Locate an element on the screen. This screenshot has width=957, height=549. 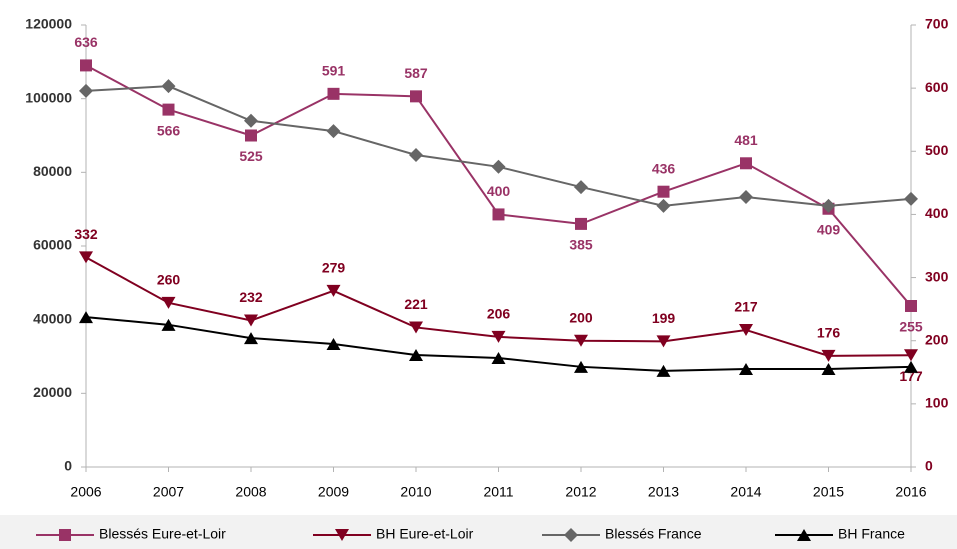
x-tick-label: 2013 is located at coordinates (663, 492).